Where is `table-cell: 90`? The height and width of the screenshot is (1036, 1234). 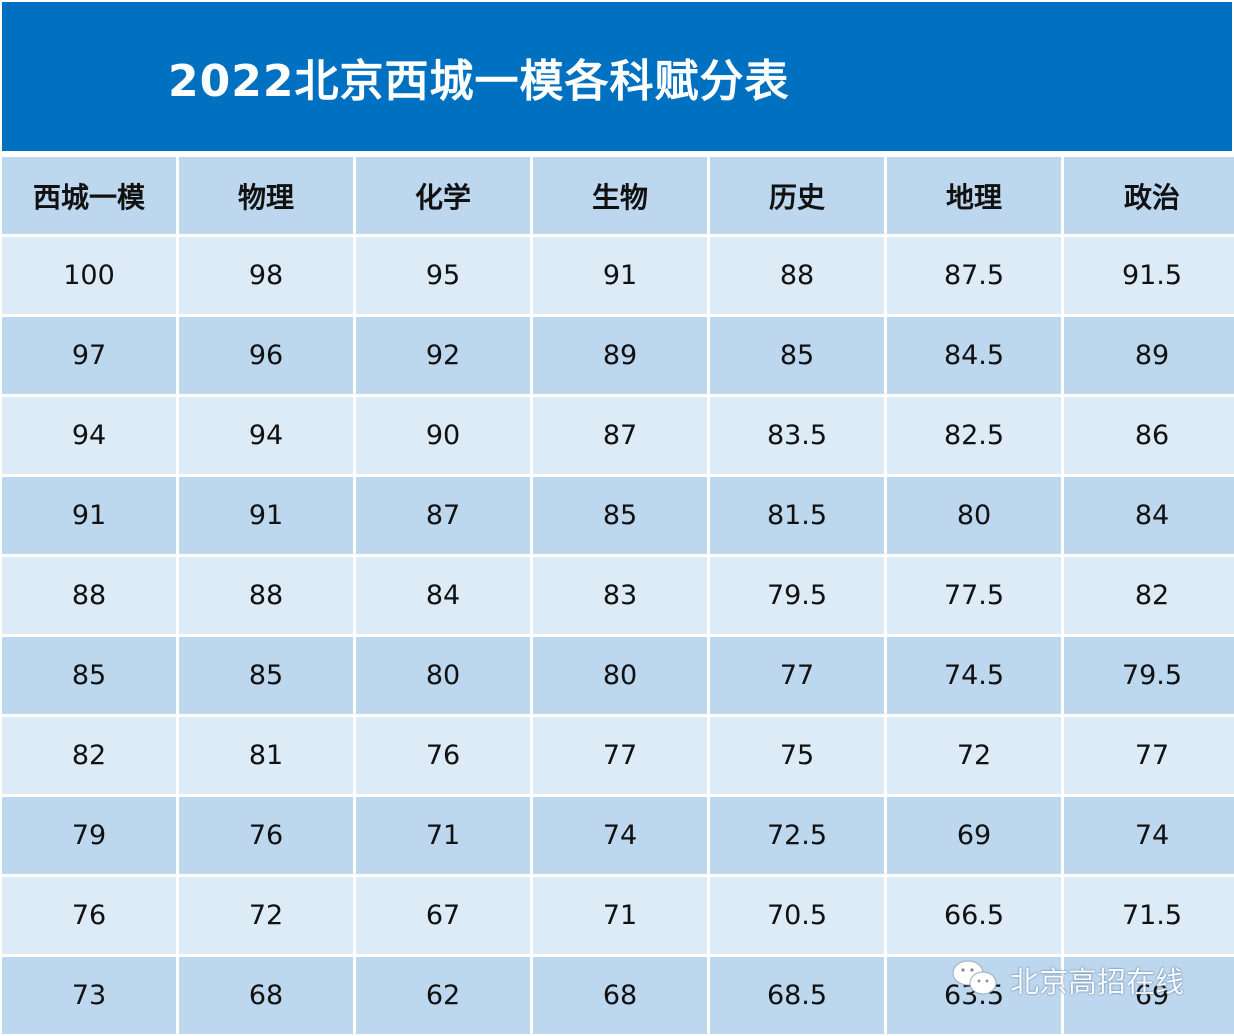 table-cell: 90 is located at coordinates (443, 435).